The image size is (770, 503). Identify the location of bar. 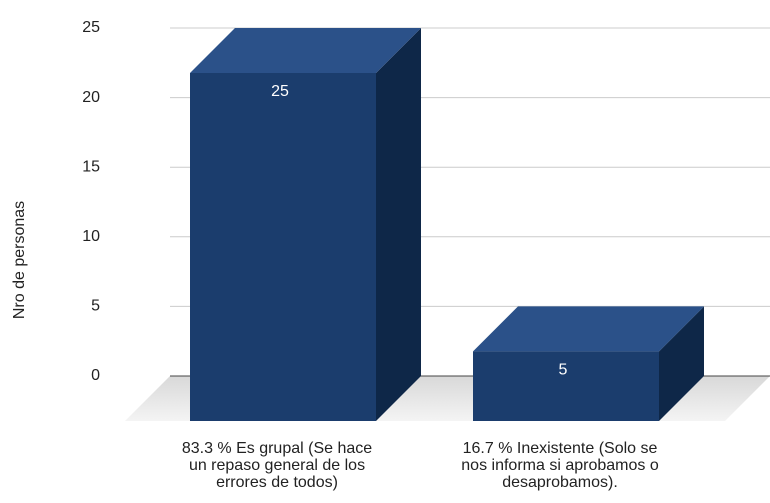
(588, 363).